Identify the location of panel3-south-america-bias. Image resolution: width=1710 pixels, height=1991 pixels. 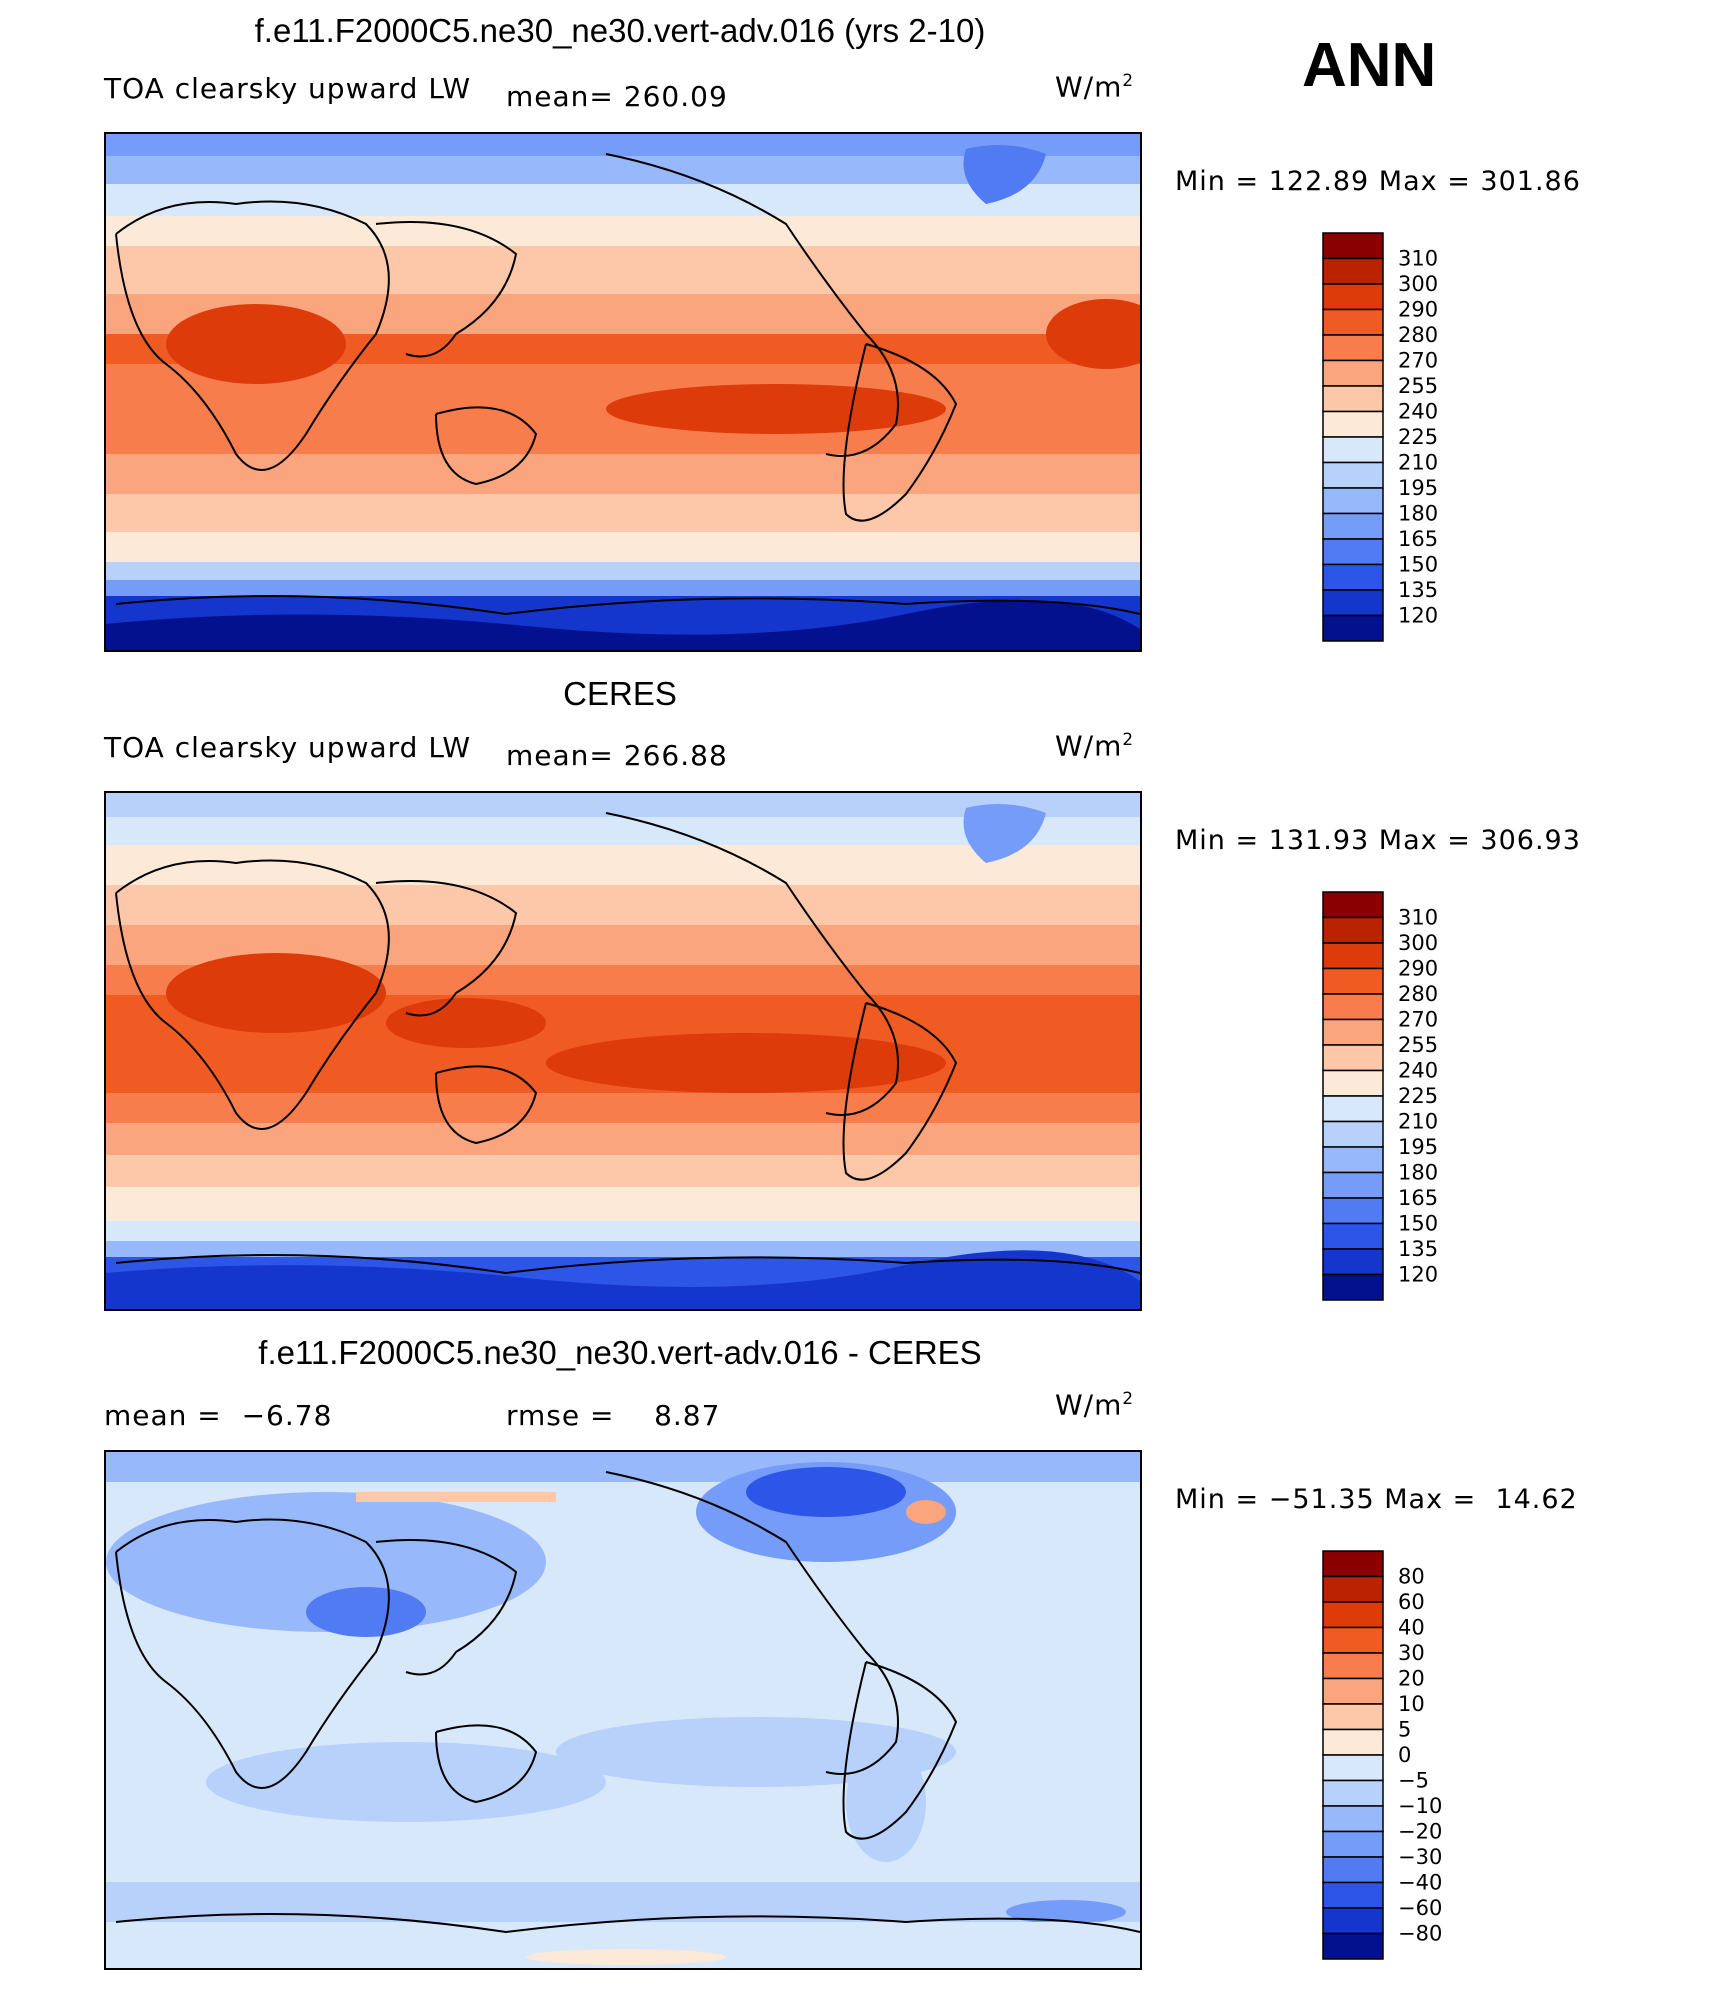
(886, 1802).